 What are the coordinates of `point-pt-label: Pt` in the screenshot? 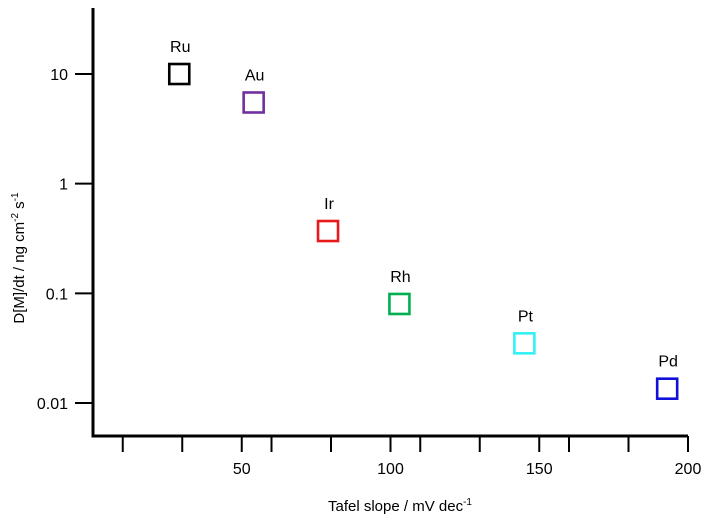 It's located at (526, 316).